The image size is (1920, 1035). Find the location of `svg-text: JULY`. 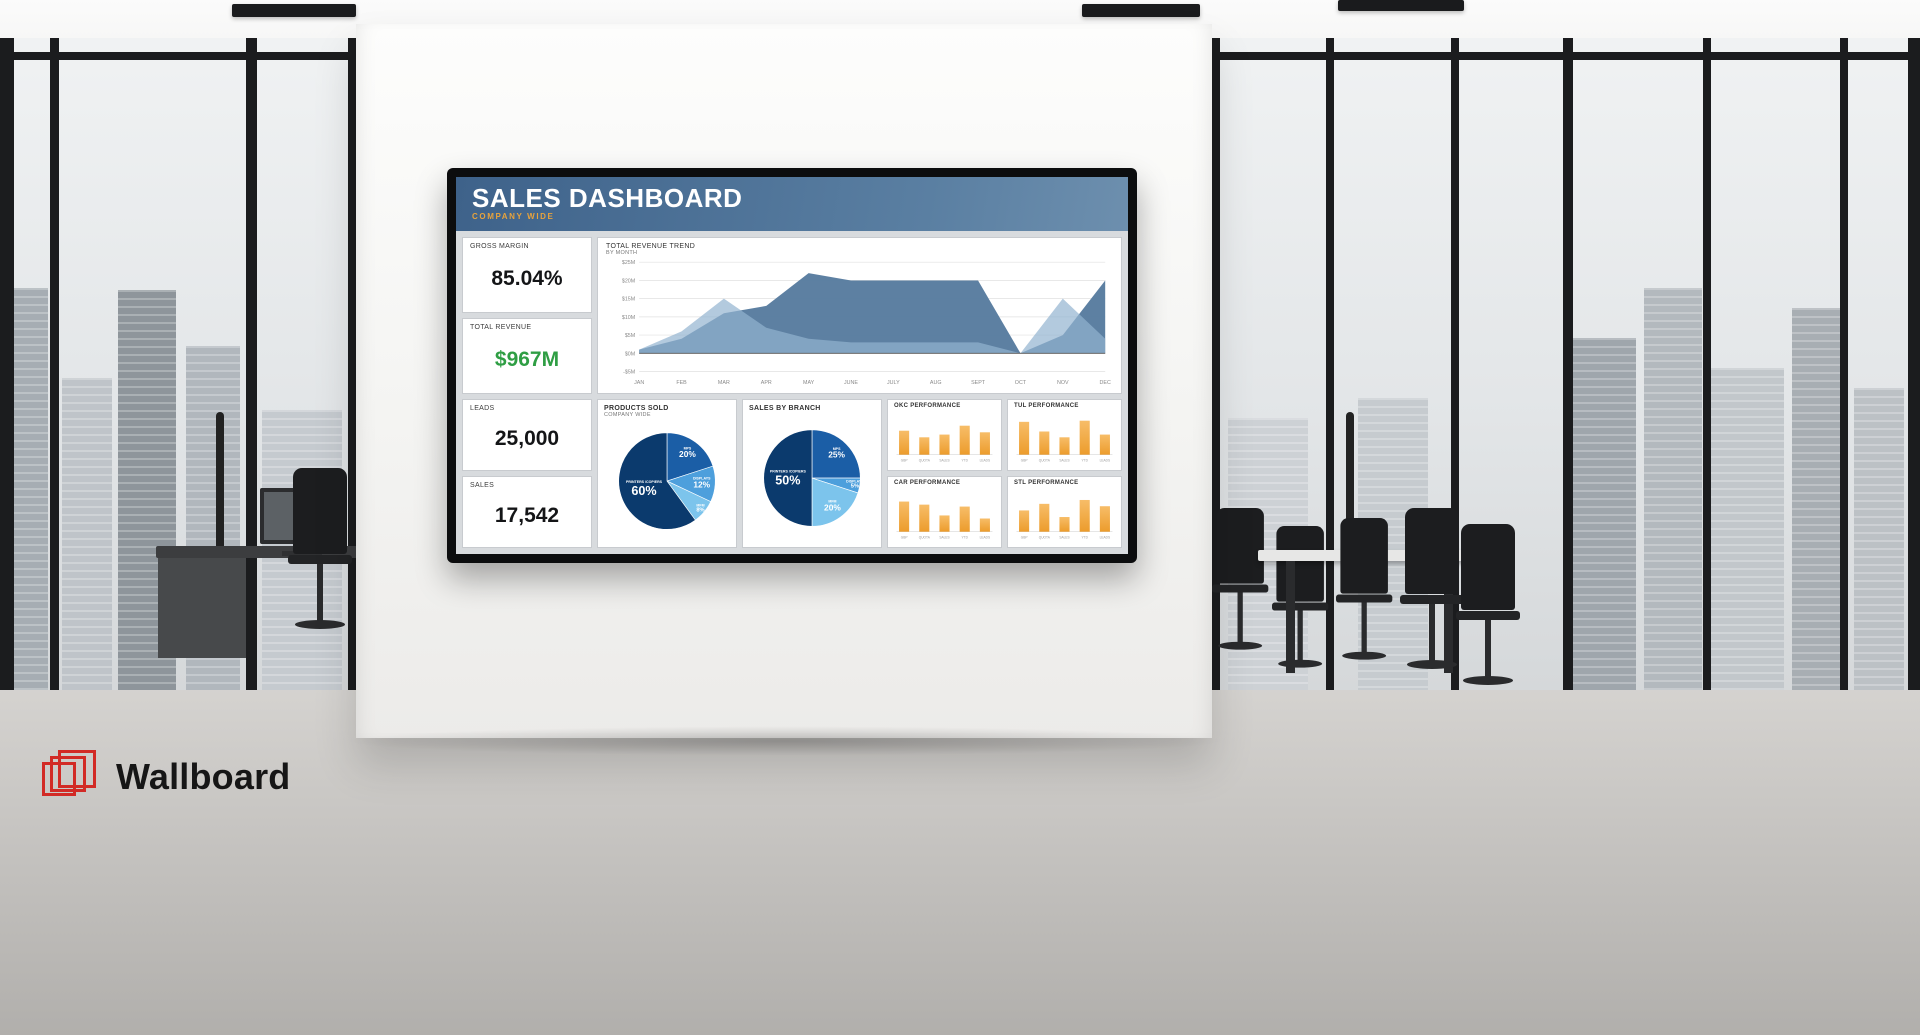

svg-text: JULY is located at coordinates (893, 383).